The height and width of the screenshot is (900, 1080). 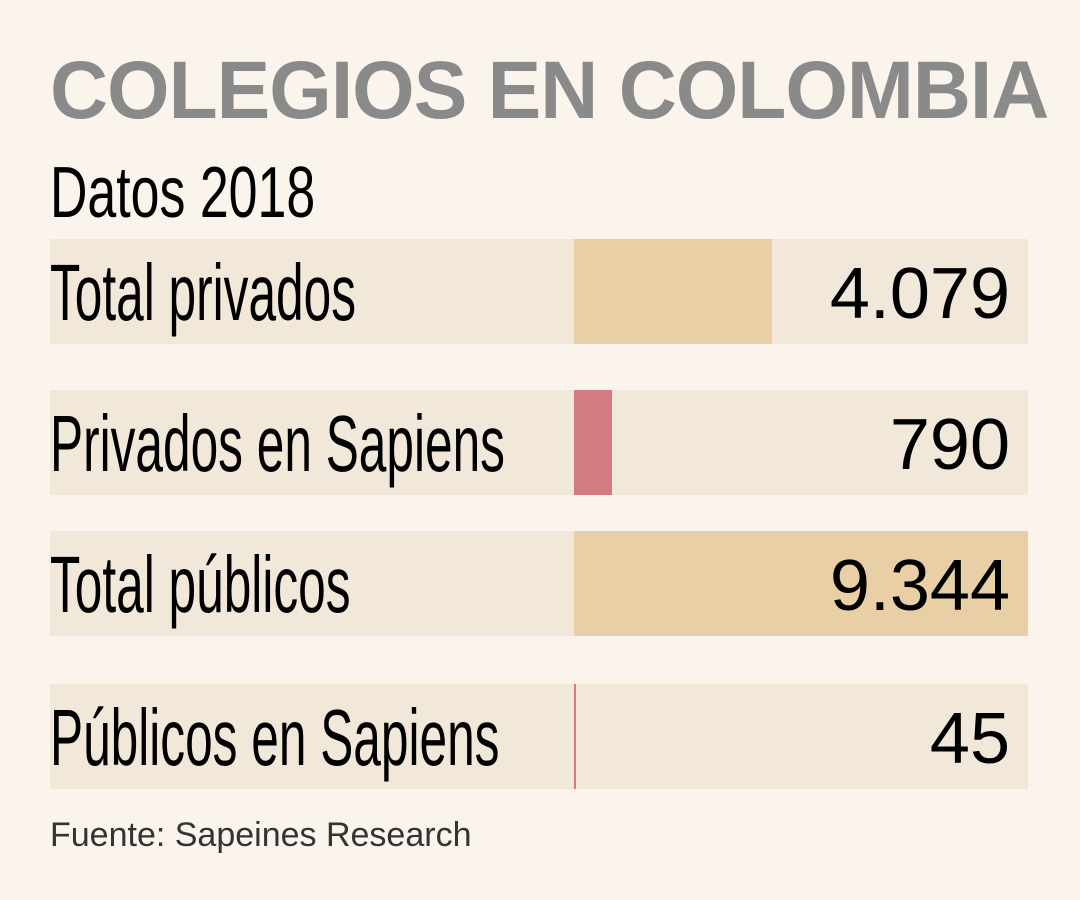 I want to click on category-label: Total públicos, so click(x=200, y=584).